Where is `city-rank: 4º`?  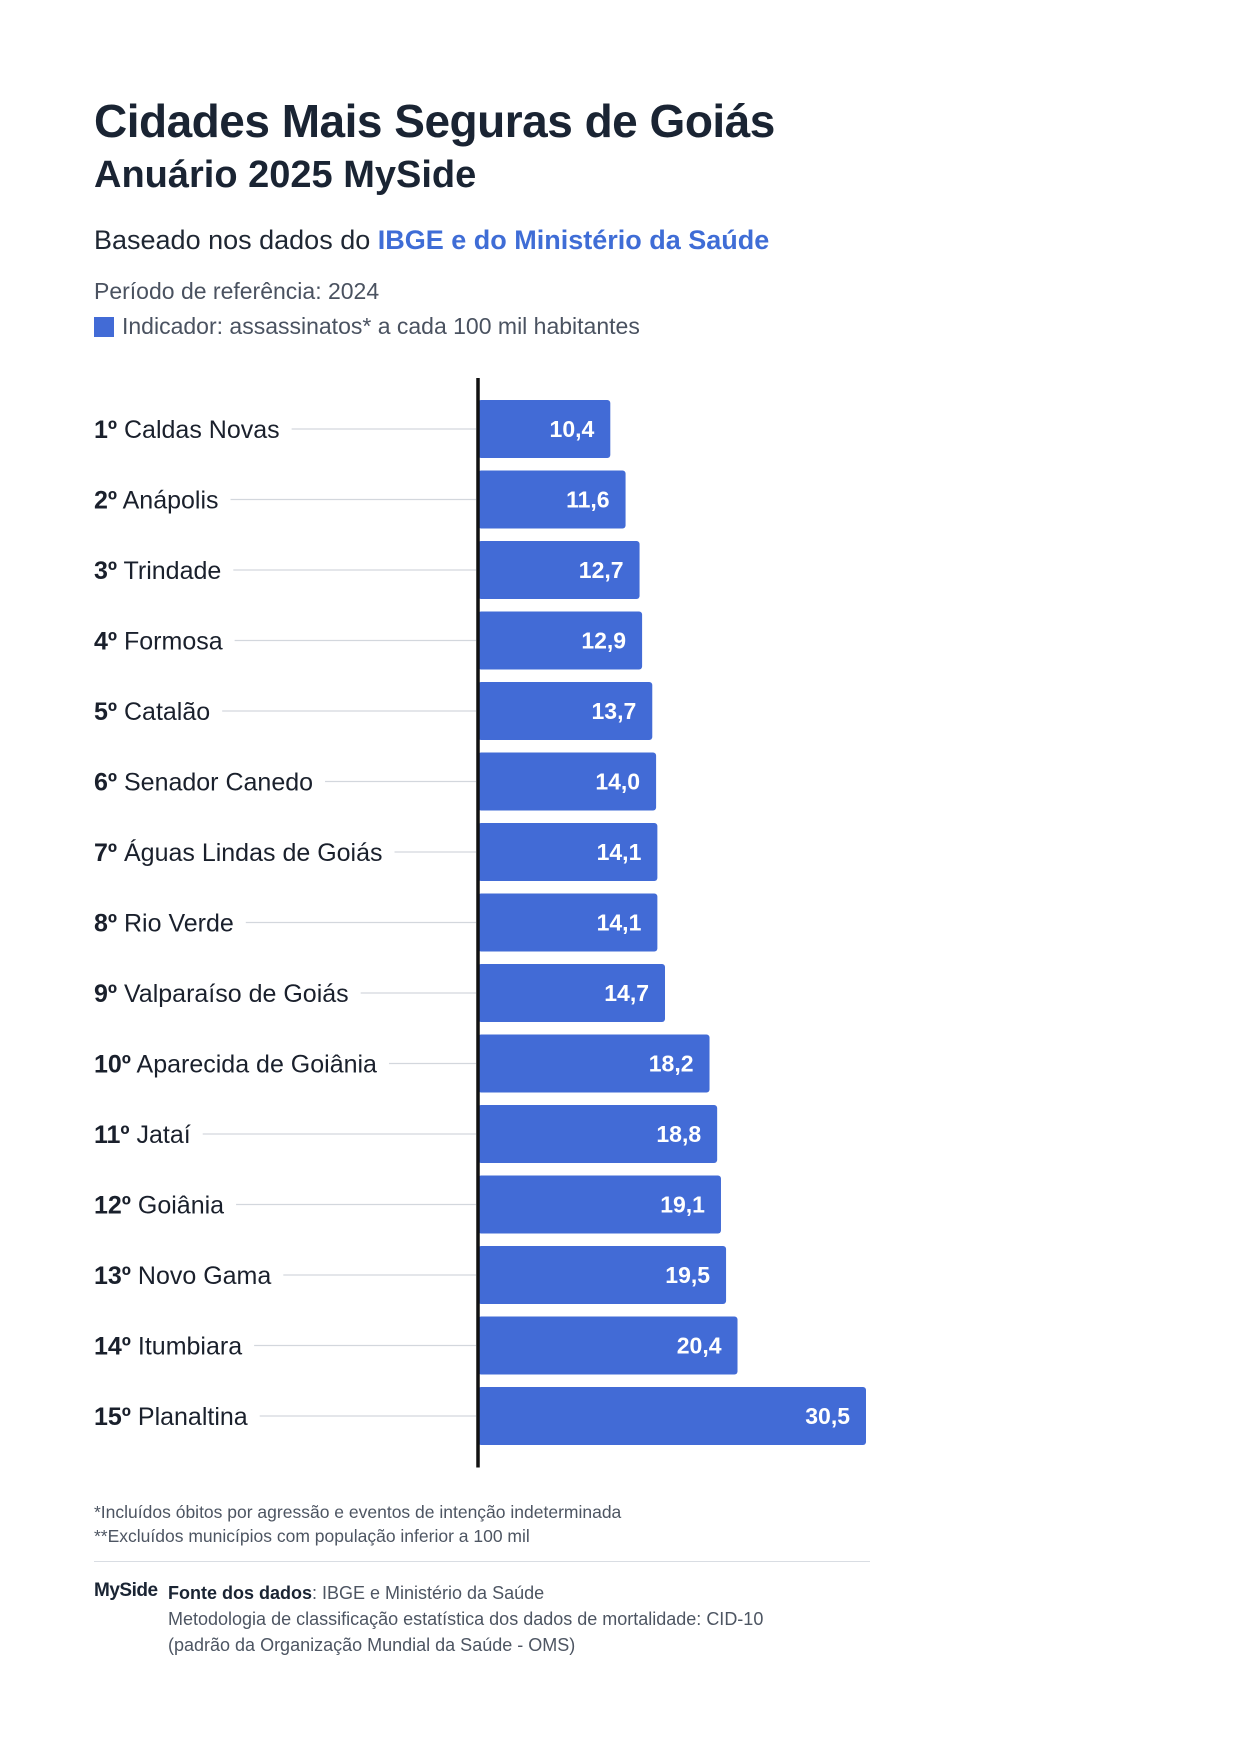 city-rank: 4º is located at coordinates (105, 642).